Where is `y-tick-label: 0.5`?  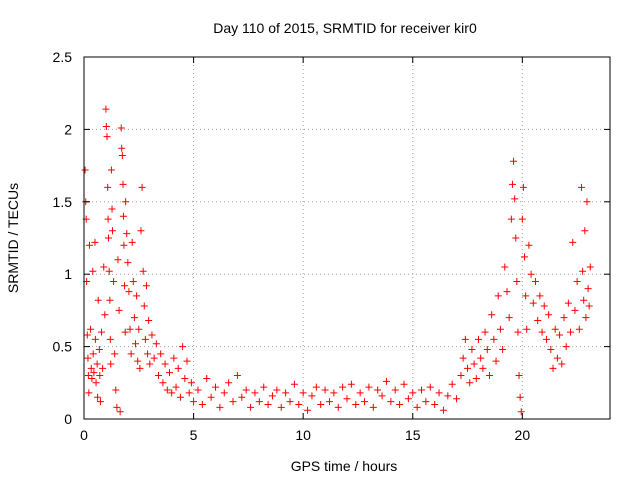
y-tick-label: 0.5 is located at coordinates (63, 347).